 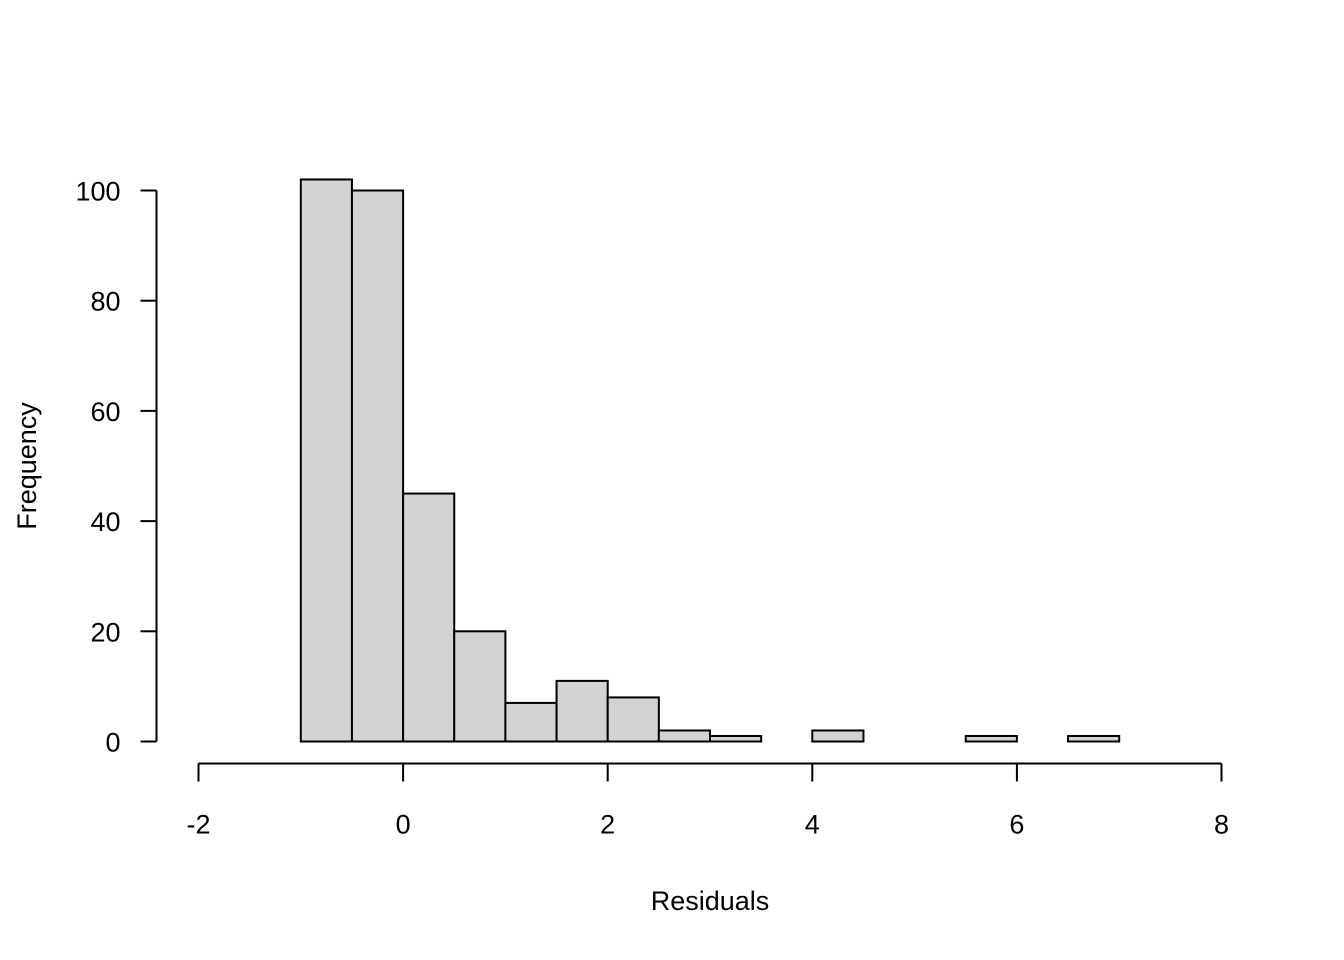 What do you see at coordinates (1016, 825) in the screenshot?
I see `x-tick-label-4: 6` at bounding box center [1016, 825].